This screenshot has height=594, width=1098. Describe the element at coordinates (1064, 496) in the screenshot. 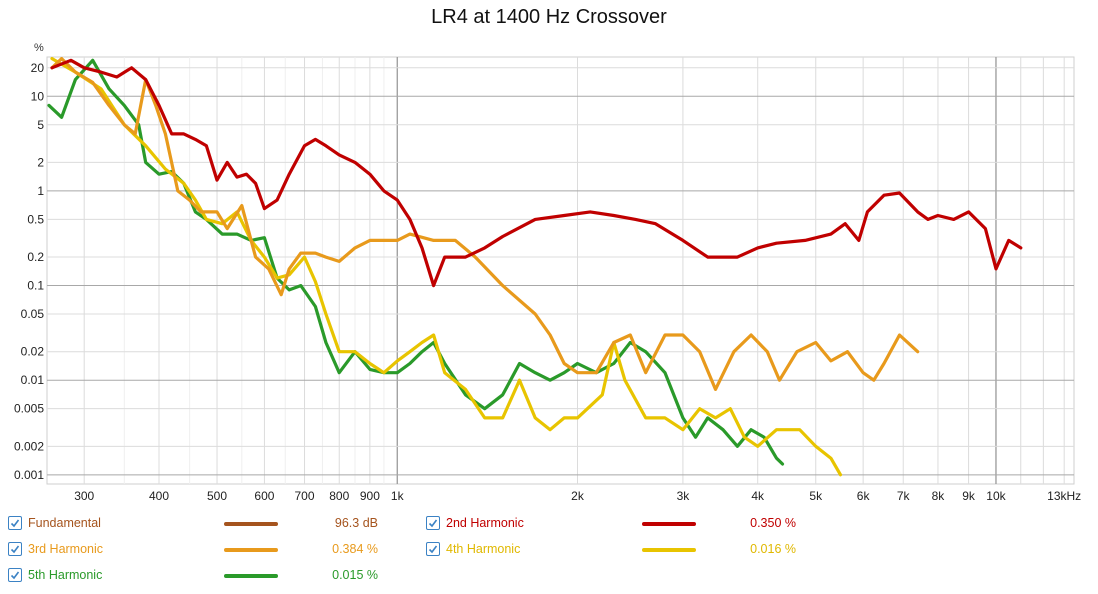

I see `x-tick-label: 13kHz` at that location.